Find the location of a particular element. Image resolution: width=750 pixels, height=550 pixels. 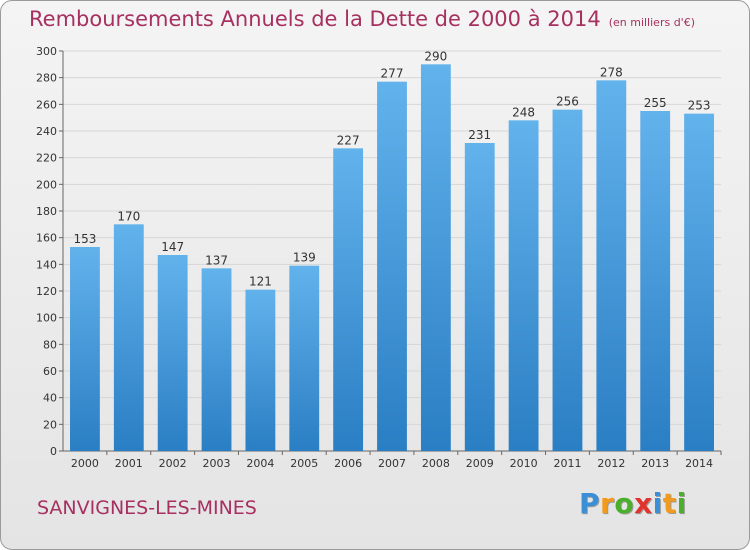

bar-2001 is located at coordinates (128, 337).